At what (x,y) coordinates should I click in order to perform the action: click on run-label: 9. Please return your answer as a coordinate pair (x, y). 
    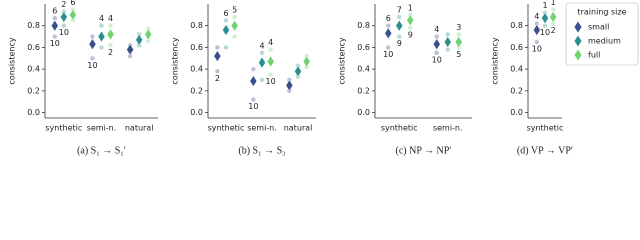
    Looking at the image, I should click on (410, 34).